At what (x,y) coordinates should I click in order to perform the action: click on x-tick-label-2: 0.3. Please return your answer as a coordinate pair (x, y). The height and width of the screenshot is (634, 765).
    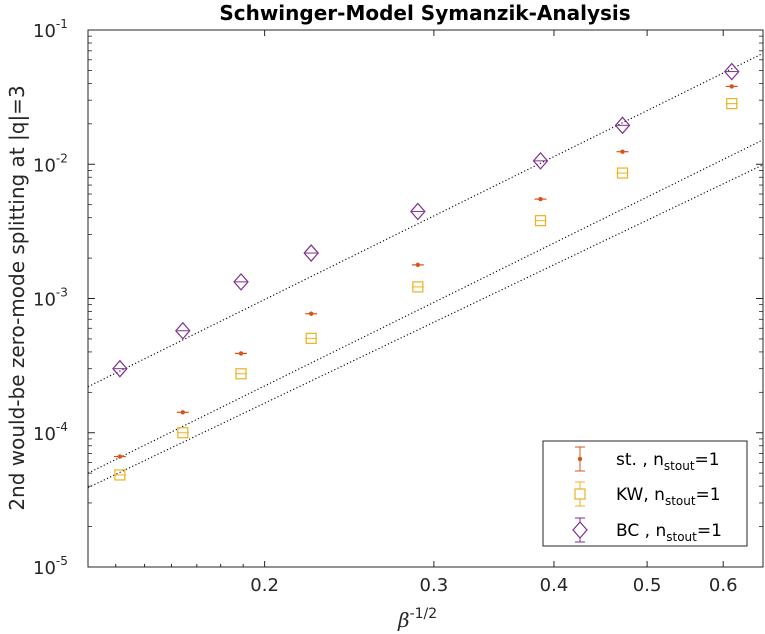
    Looking at the image, I should click on (434, 585).